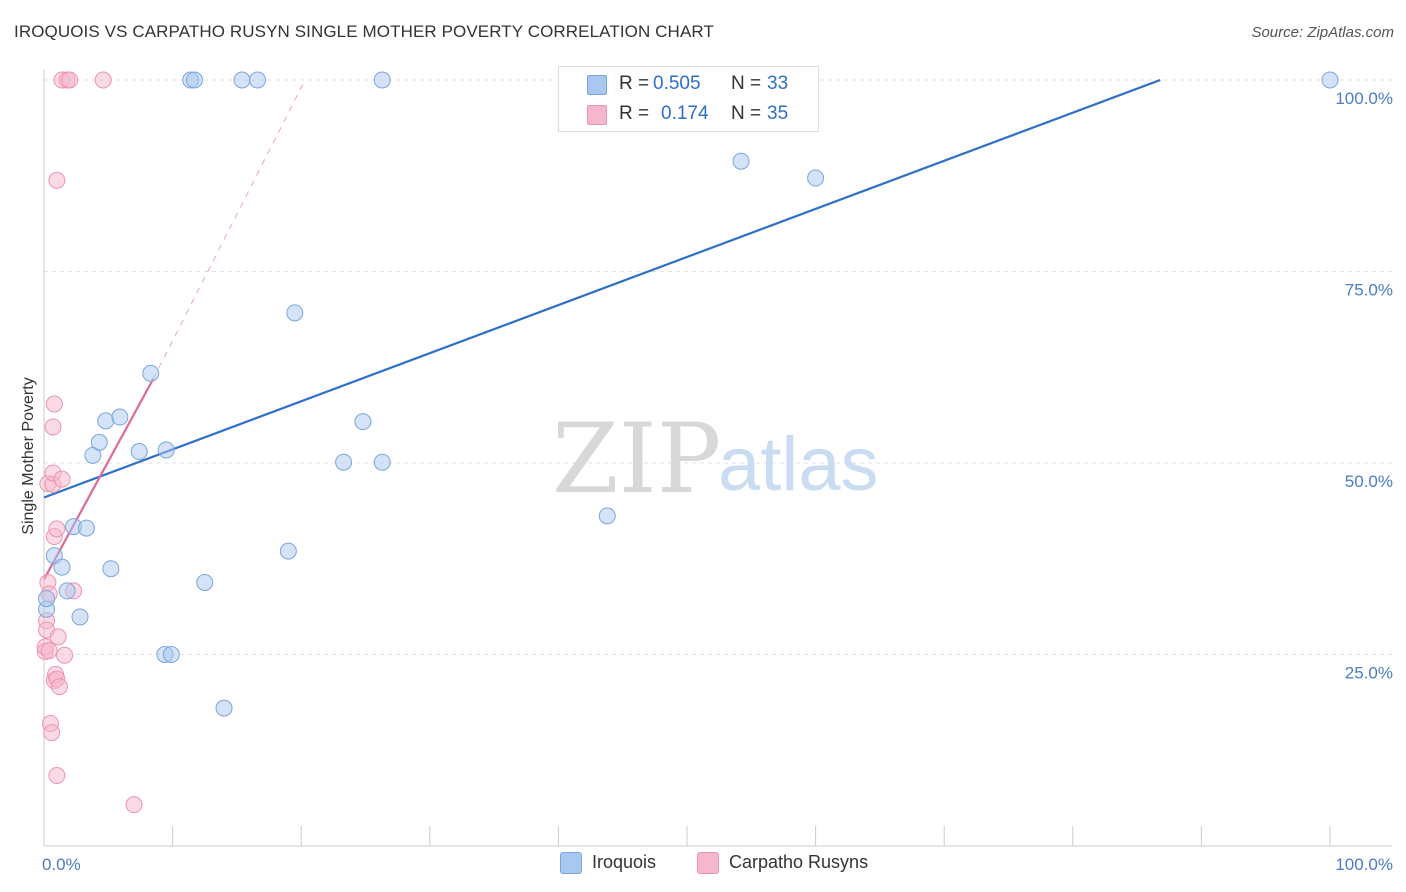 The height and width of the screenshot is (892, 1406). Describe the element at coordinates (571, 863) in the screenshot. I see `bottom-legend-swatch-iroquois` at that location.